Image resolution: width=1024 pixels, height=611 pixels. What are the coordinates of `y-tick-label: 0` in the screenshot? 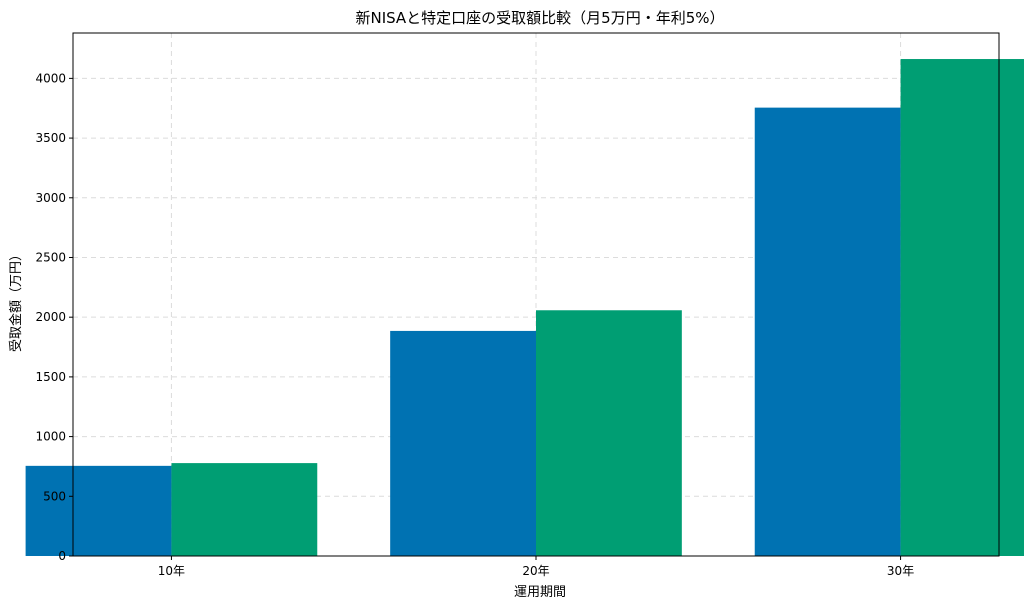 It's located at (62, 556).